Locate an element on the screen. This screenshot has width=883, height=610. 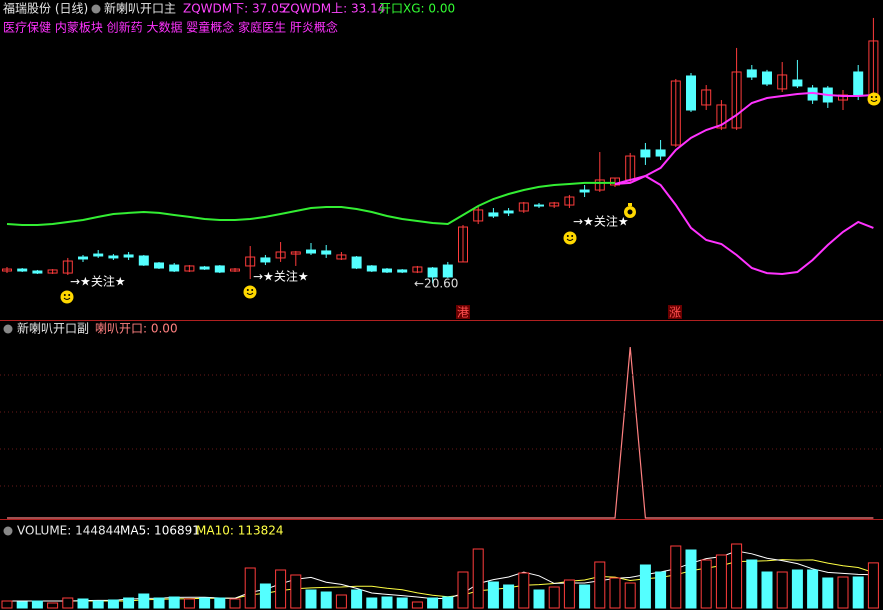
money-bag is located at coordinates (630, 210).